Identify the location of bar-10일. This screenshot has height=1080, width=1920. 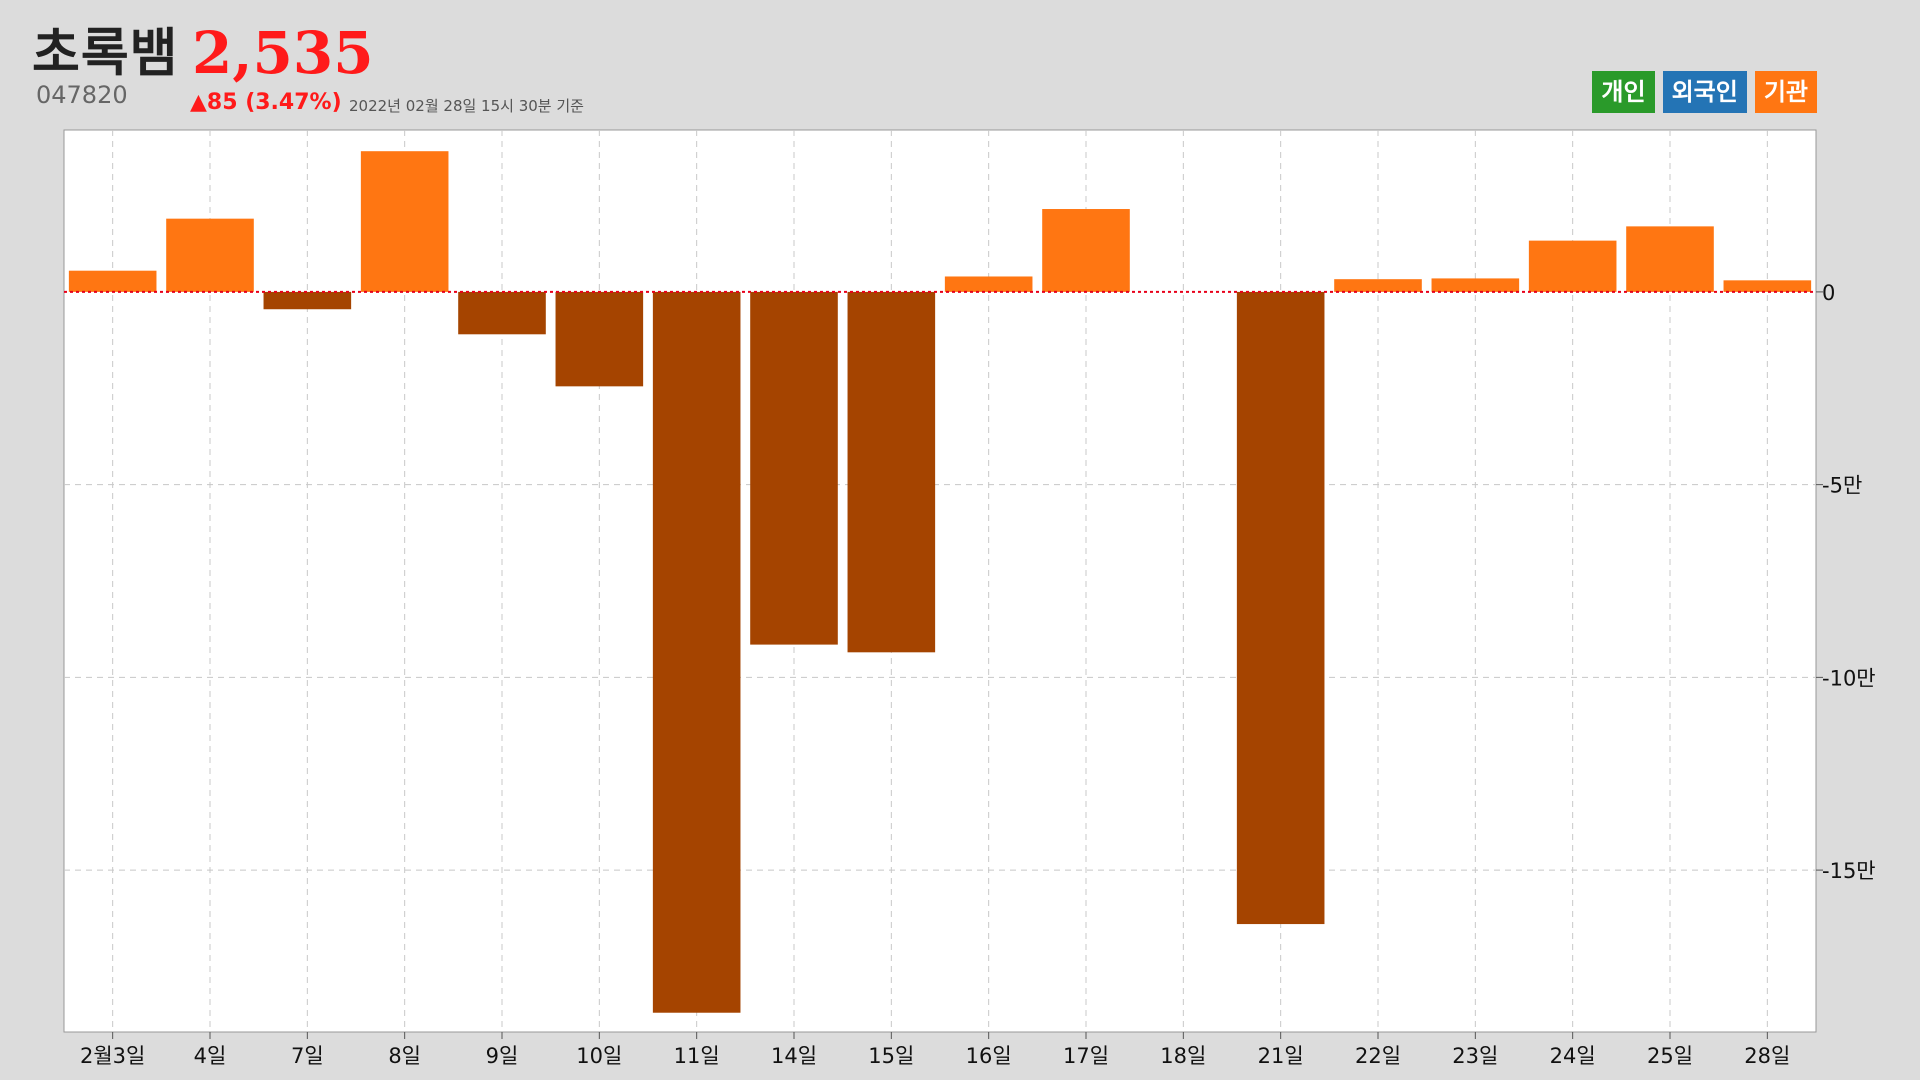
(599, 339).